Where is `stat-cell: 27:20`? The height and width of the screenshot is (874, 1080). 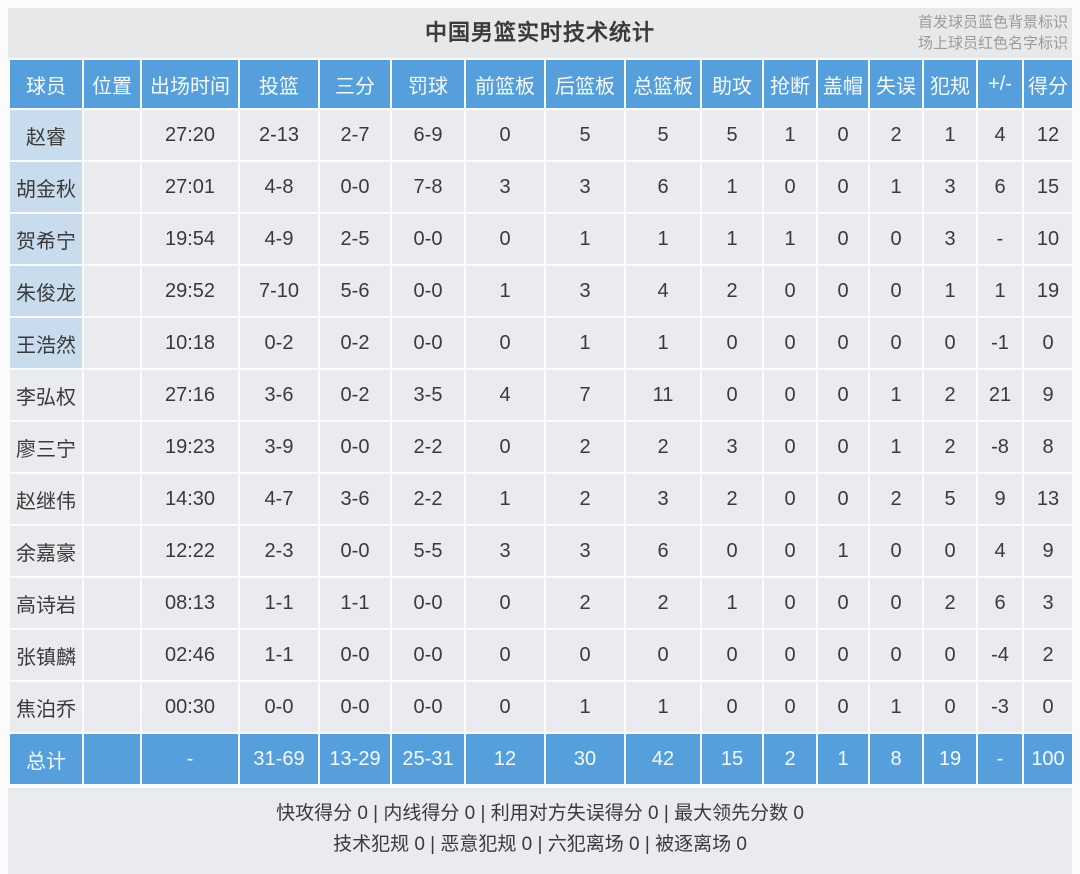 stat-cell: 27:20 is located at coordinates (190, 135).